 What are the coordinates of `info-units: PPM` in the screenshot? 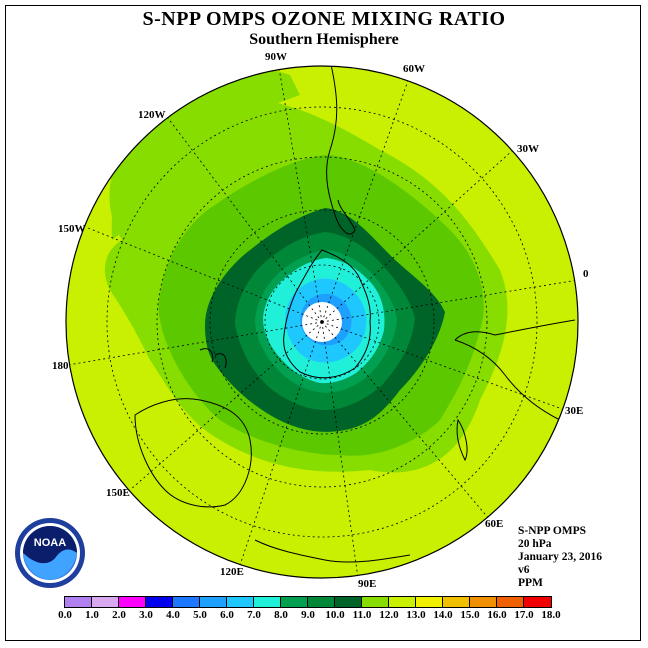 It's located at (530, 583).